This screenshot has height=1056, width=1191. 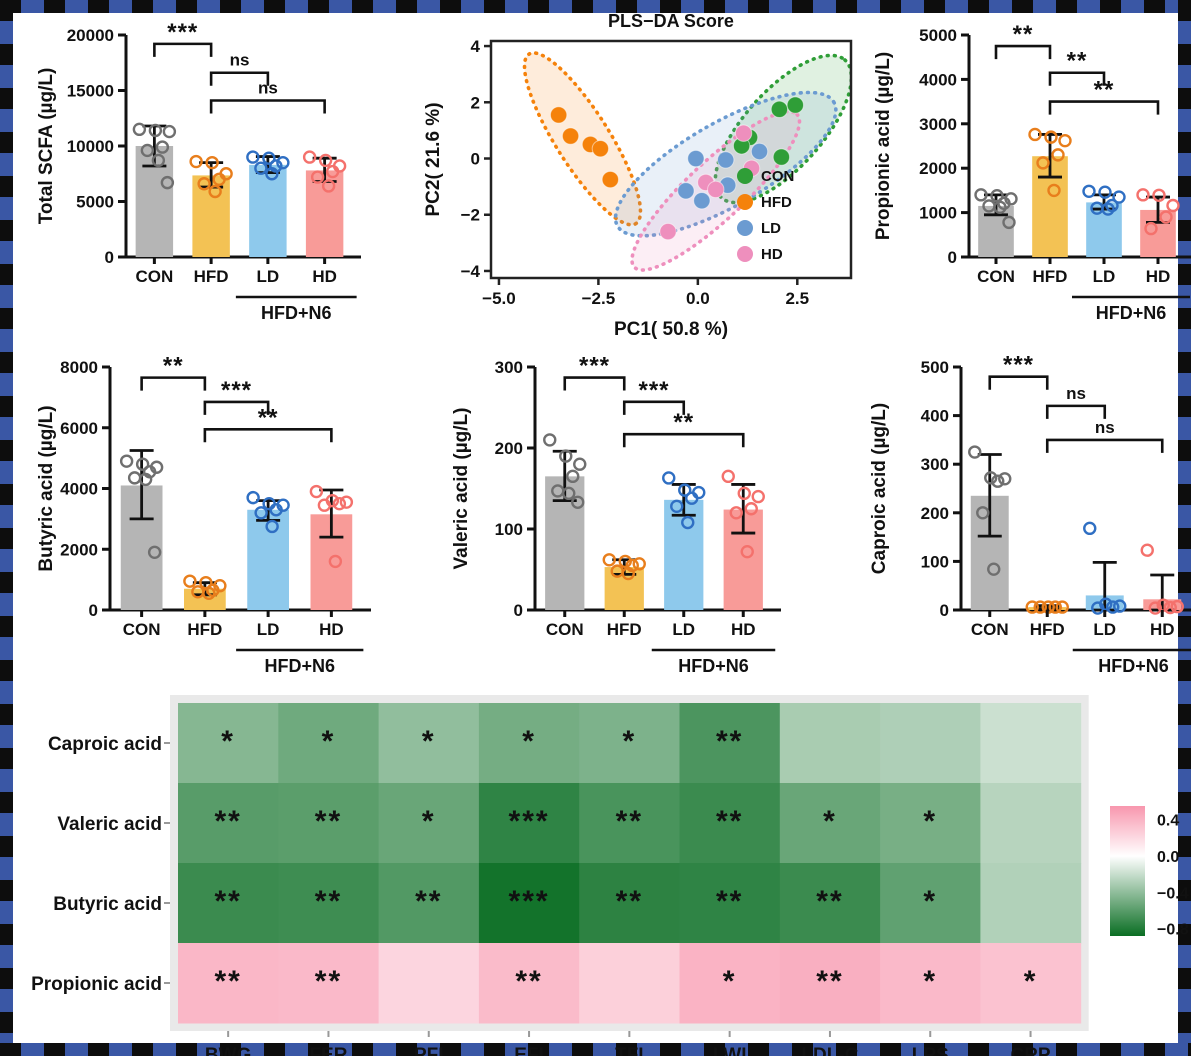 What do you see at coordinates (883, 146) in the screenshot?
I see `svg-text: Propionic acid (µg/L)` at bounding box center [883, 146].